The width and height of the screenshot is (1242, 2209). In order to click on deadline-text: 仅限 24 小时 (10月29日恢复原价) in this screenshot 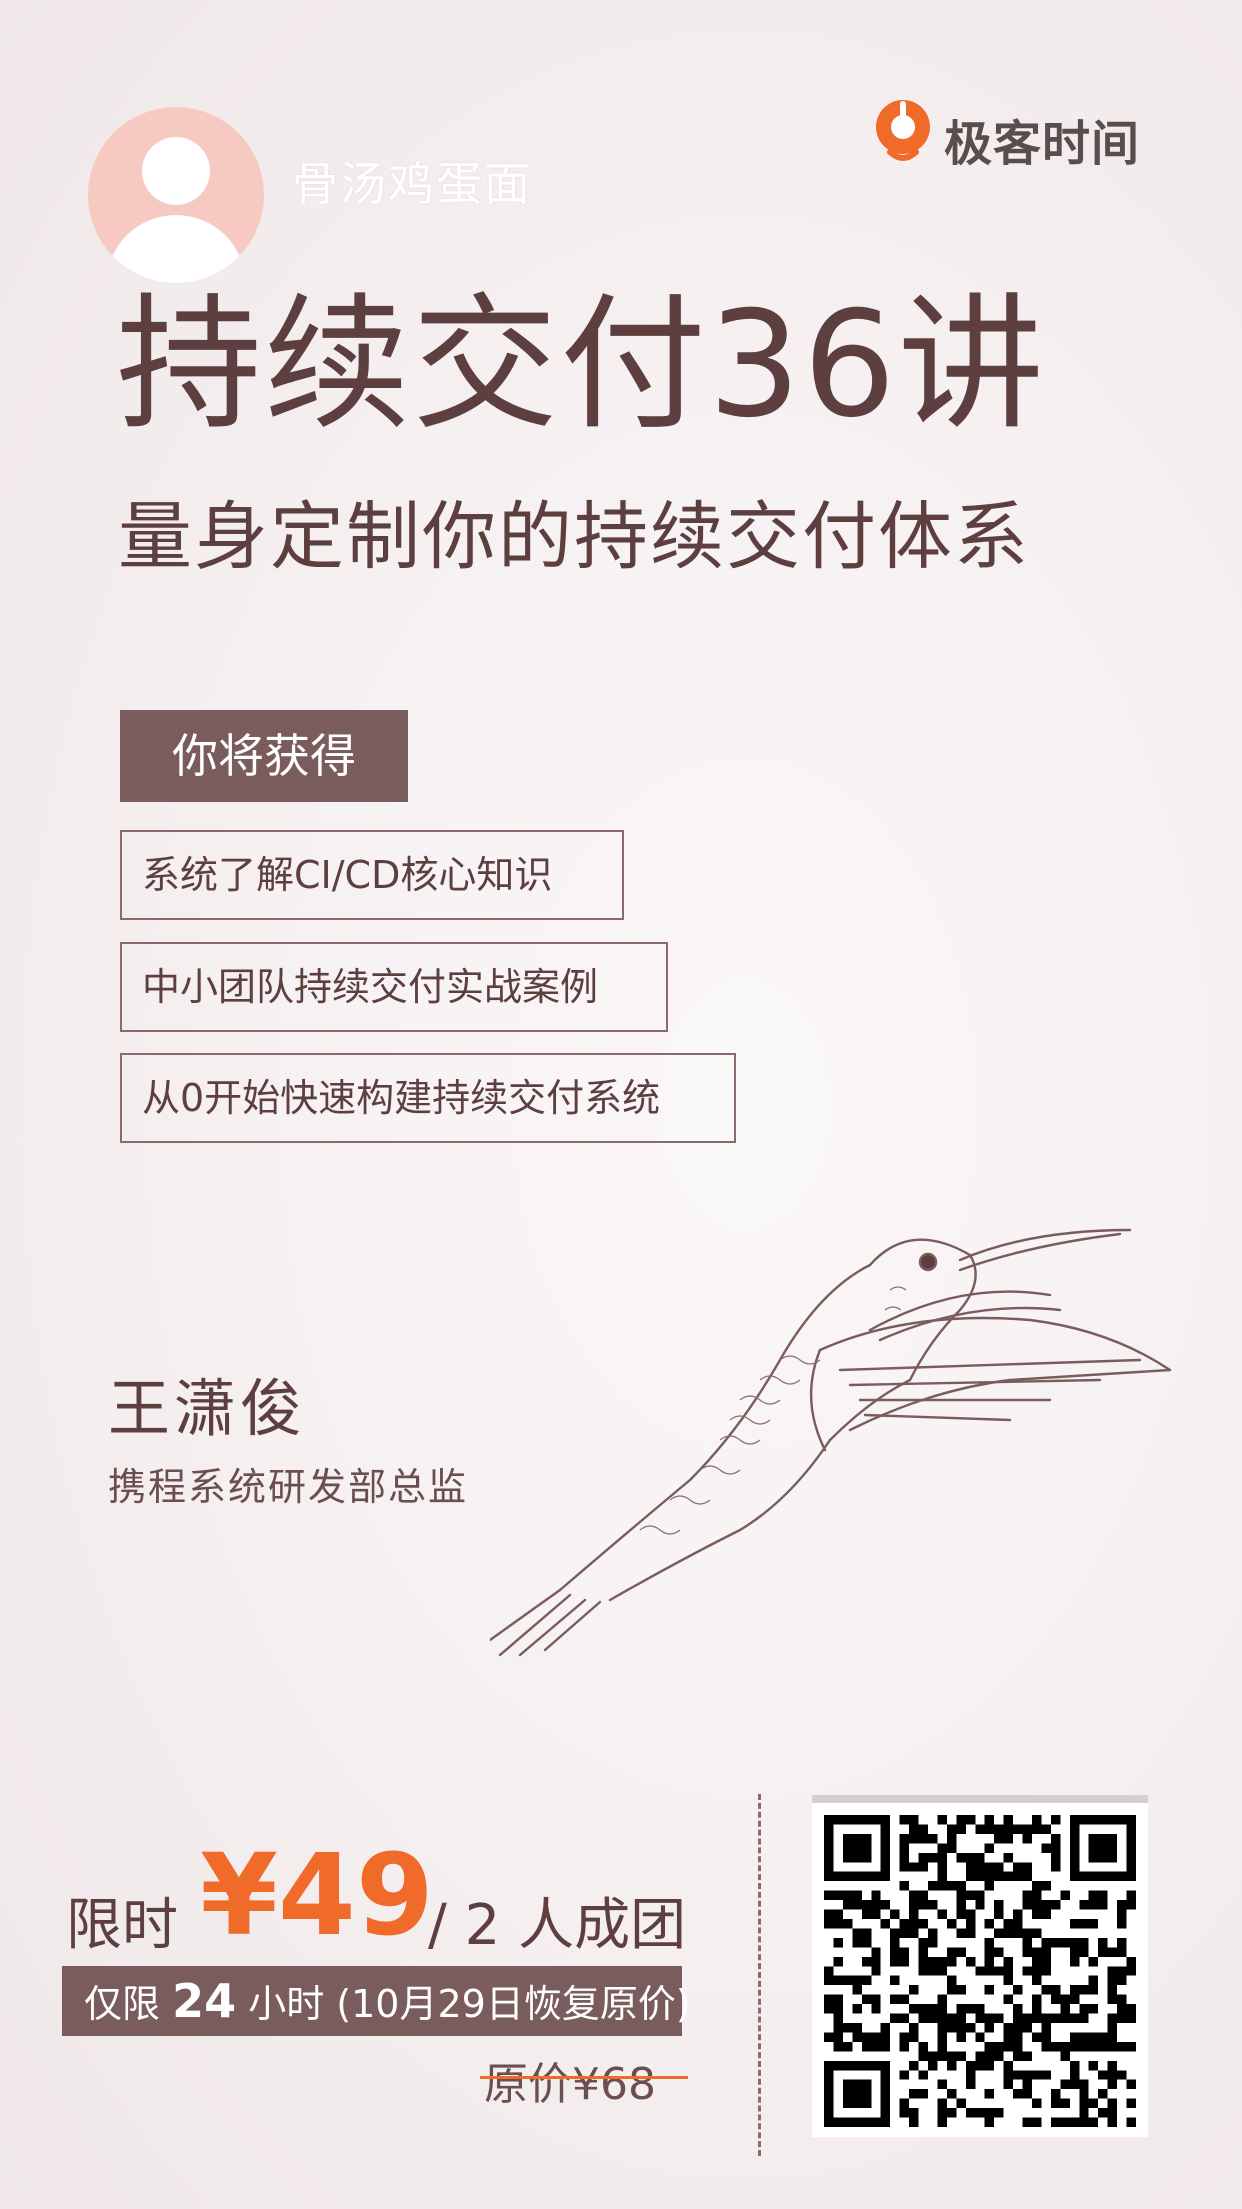, I will do `click(387, 2002)`.